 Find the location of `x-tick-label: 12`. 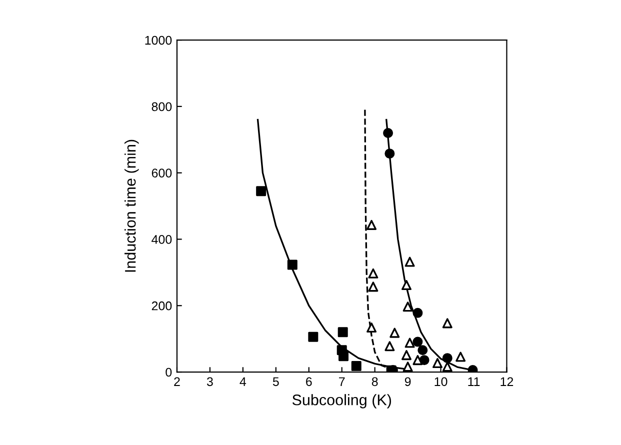

x-tick-label: 12 is located at coordinates (507, 381).